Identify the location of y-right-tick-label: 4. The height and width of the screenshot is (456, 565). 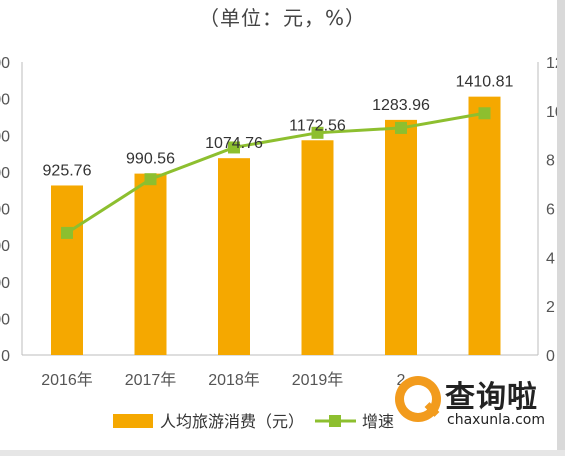
(550, 258).